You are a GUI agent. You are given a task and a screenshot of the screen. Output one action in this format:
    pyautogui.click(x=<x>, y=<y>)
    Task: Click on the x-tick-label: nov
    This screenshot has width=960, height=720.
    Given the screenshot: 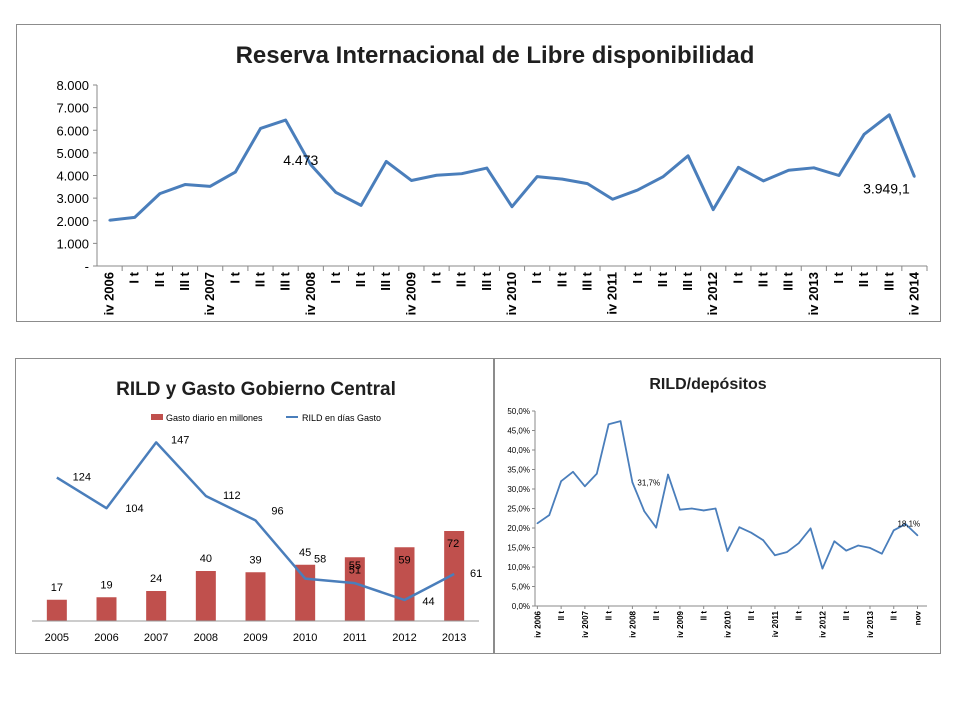 What is the action you would take?
    pyautogui.click(x=917, y=617)
    